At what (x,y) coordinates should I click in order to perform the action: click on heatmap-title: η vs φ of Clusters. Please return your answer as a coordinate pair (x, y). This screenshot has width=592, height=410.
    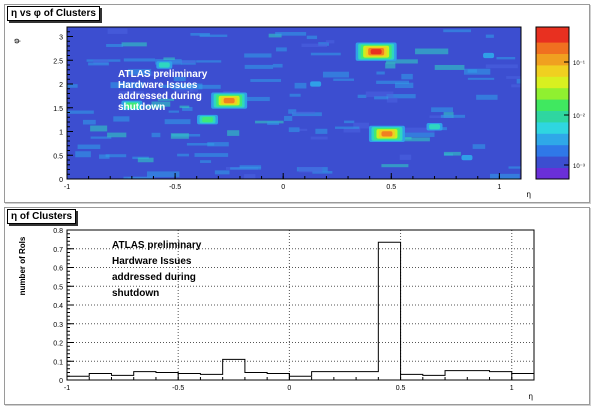
    Looking at the image, I should click on (53, 13).